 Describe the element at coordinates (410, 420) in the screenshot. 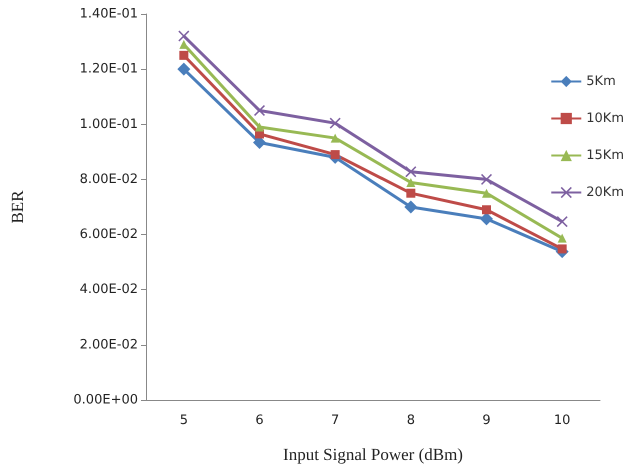

I see `x-tick-label: 8` at that location.